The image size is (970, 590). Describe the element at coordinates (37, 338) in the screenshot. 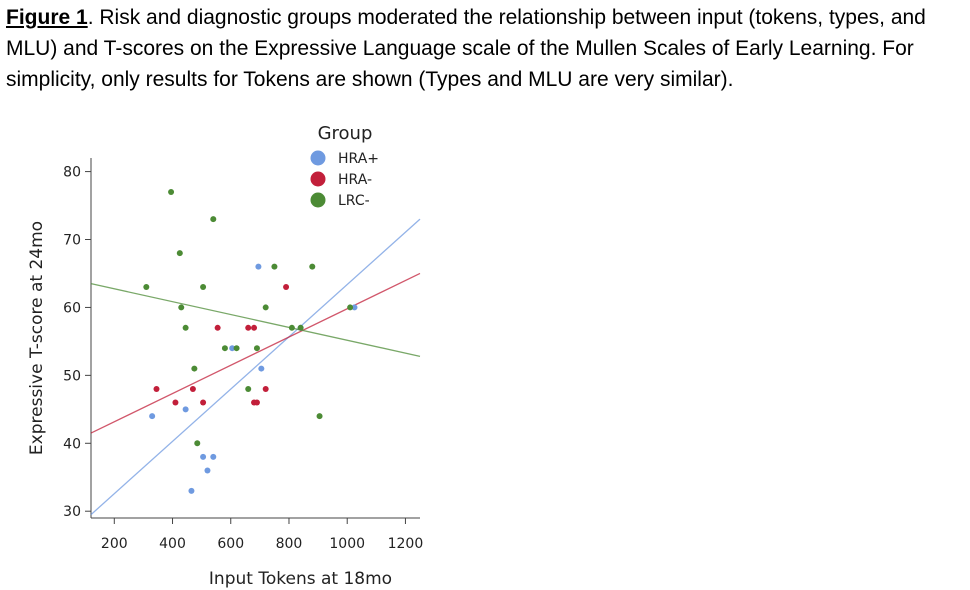

I see `y-axis-title: Expressive T-score at 24mo` at that location.